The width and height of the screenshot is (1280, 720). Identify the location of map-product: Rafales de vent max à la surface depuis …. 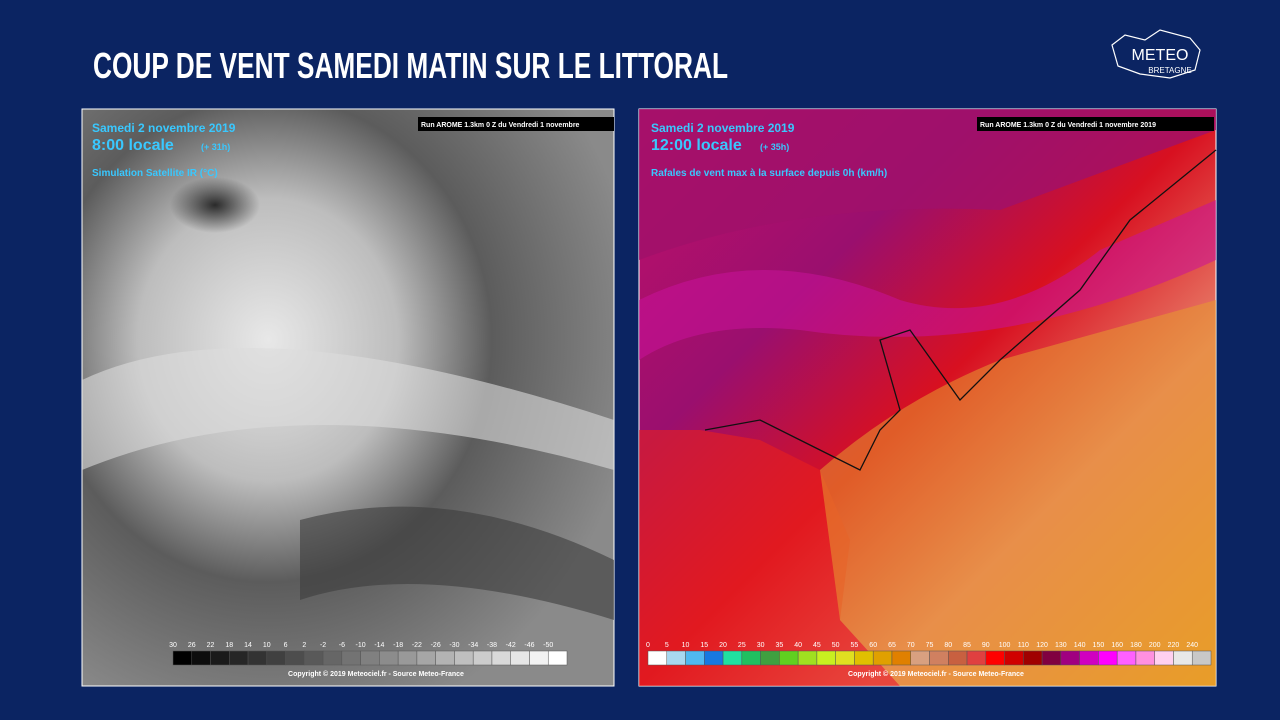
(769, 173).